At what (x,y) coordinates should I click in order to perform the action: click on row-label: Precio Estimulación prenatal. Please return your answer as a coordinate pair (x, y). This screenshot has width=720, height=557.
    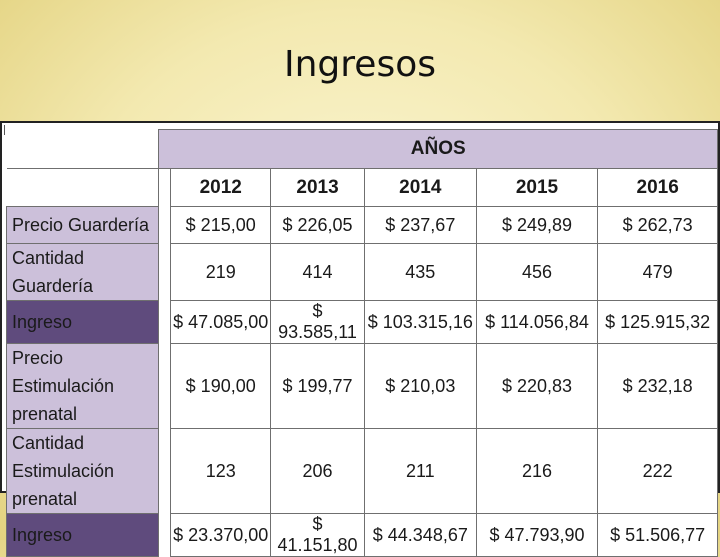
    Looking at the image, I should click on (82, 386).